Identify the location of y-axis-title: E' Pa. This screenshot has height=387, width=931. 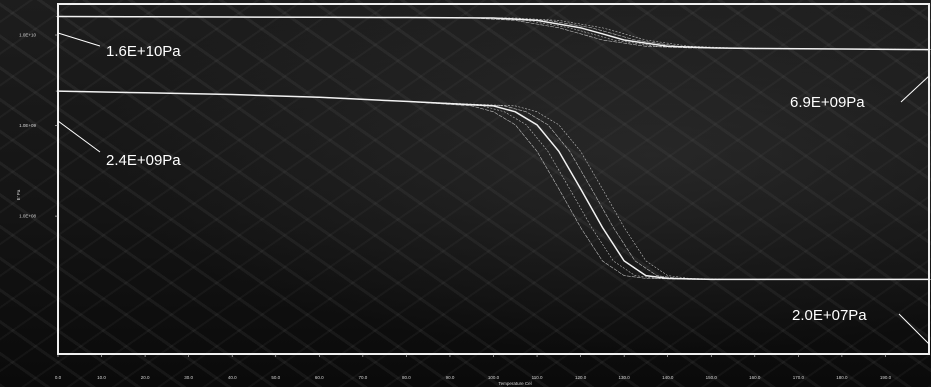
(18, 194).